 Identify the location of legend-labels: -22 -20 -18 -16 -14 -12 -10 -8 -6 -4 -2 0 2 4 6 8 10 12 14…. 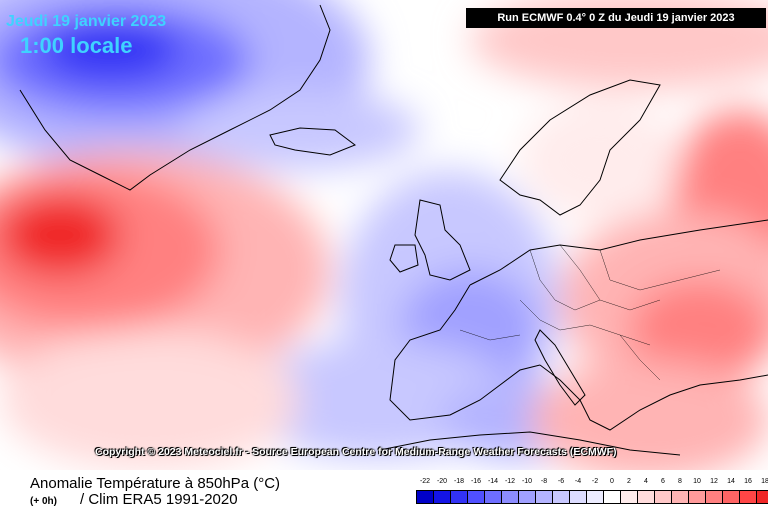
(592, 483).